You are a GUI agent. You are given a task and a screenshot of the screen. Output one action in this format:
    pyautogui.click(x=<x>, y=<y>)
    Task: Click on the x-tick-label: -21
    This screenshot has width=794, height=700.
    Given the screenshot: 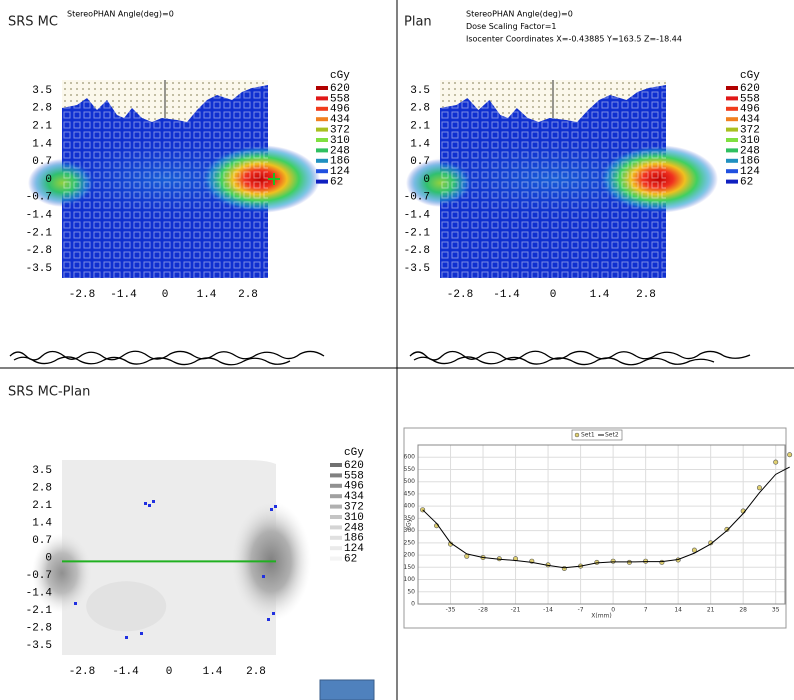 What is the action you would take?
    pyautogui.click(x=516, y=610)
    